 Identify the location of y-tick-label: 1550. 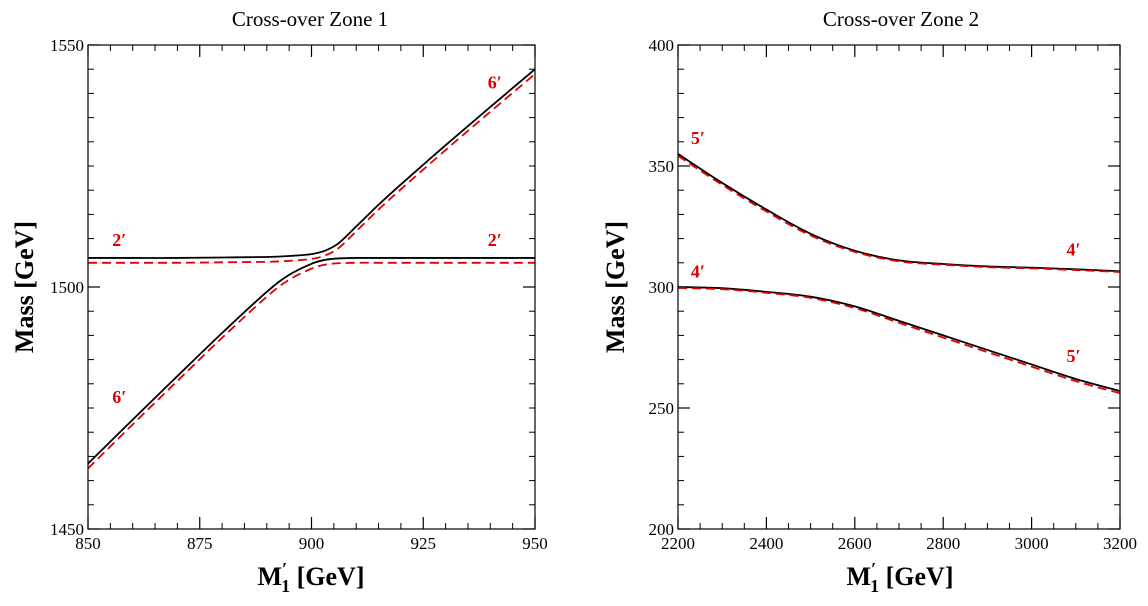
(67, 45).